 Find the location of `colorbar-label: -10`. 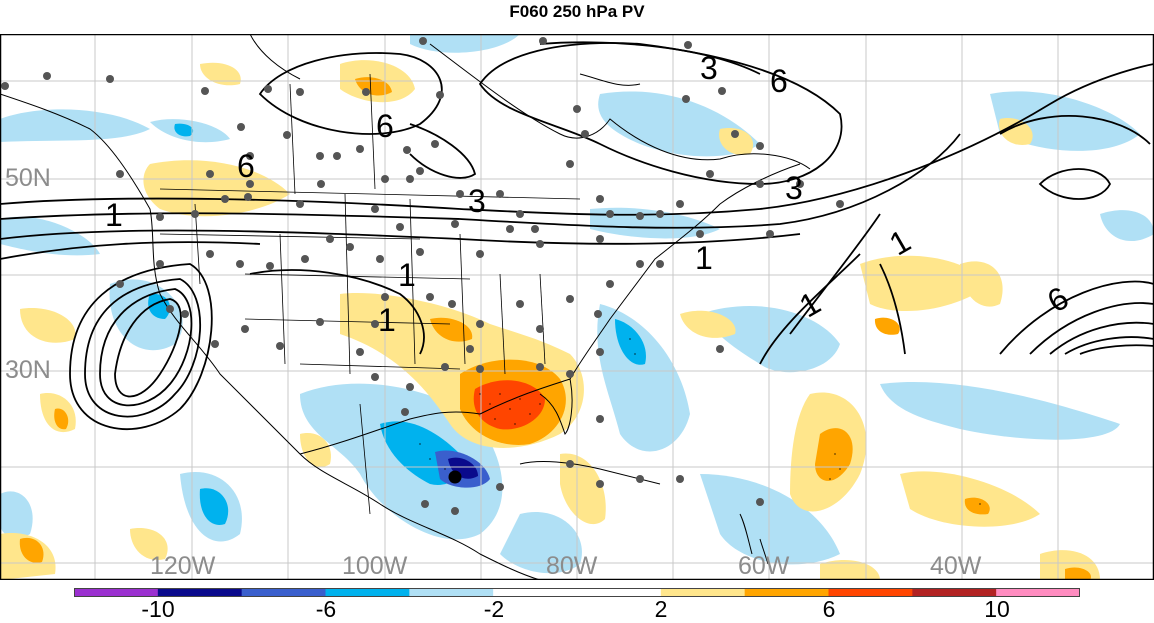

colorbar-label: -10 is located at coordinates (158, 609).